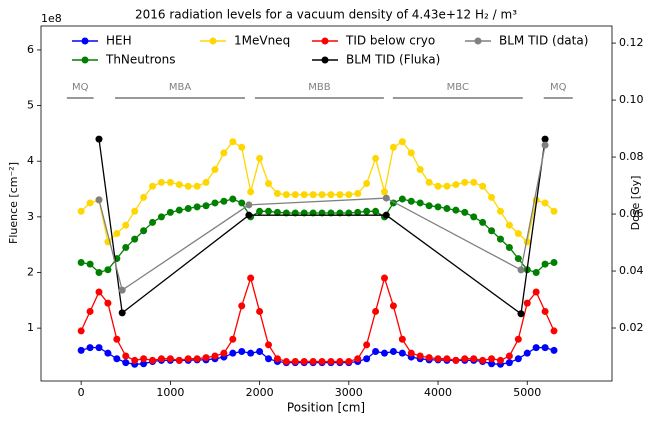  I want to click on x-tick-label: 1000, so click(170, 392).